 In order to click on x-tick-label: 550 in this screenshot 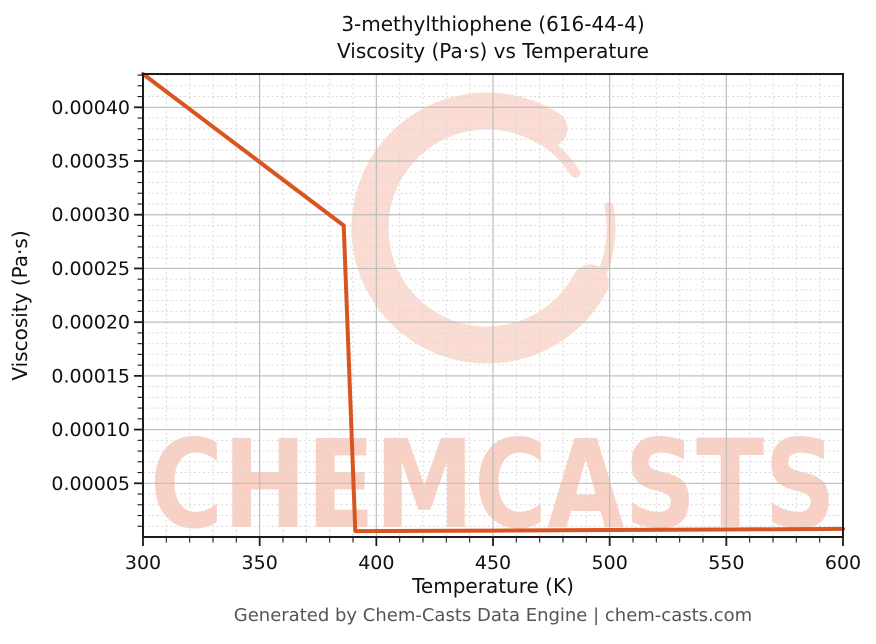, I will do `click(726, 563)`.